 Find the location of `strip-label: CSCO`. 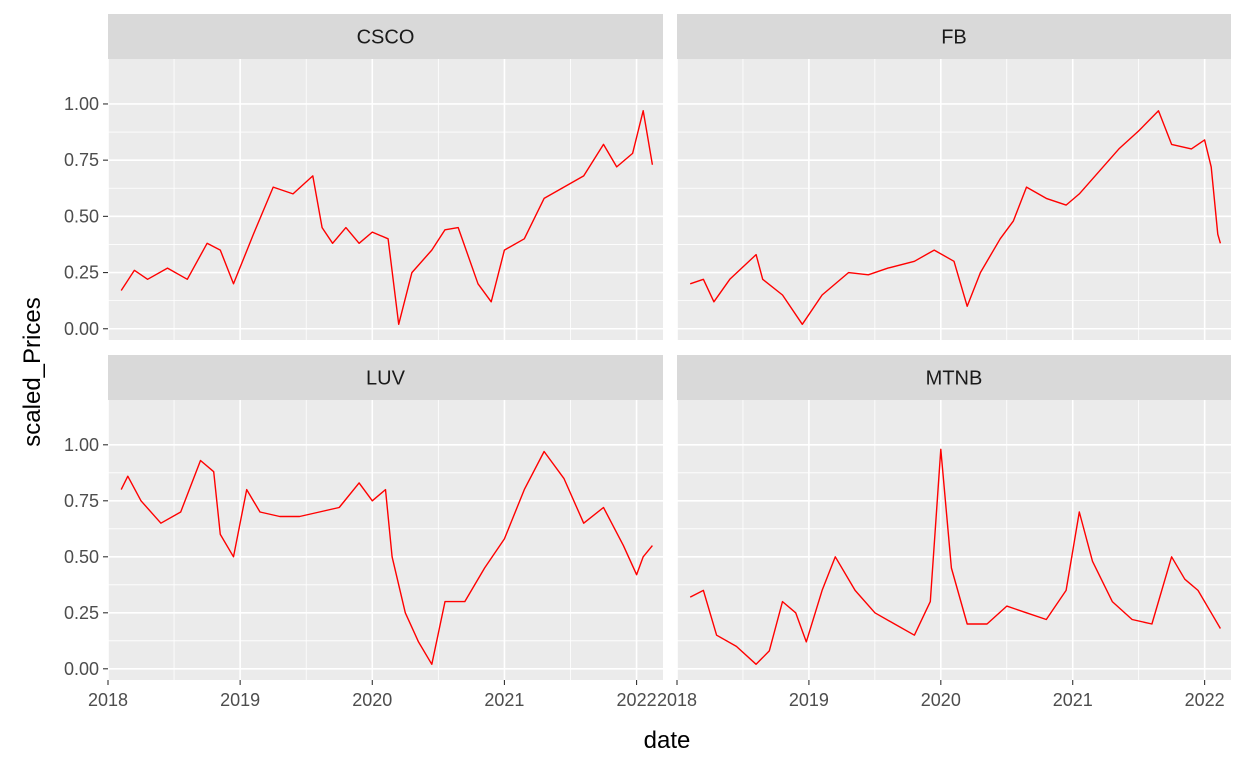

strip-label: CSCO is located at coordinates (386, 38).